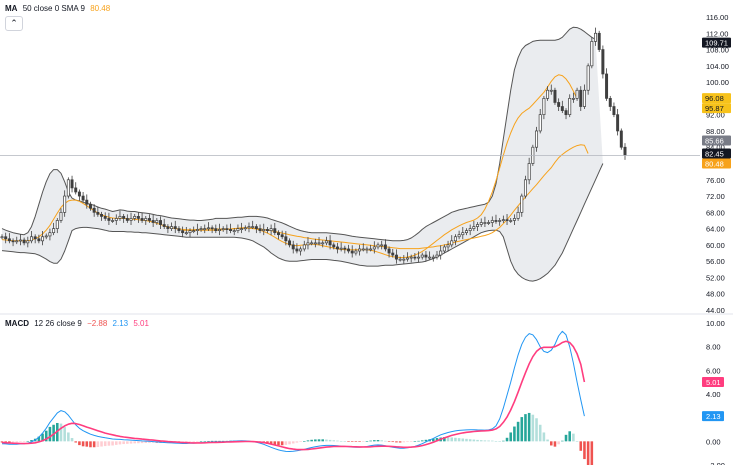  I want to click on macd-line-value: 2.13, so click(120, 323).